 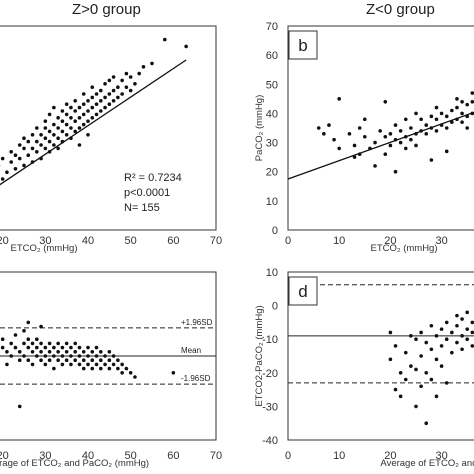 I want to click on y-axis-label: PaCO₂ (mmHg), so click(x=259, y=128).